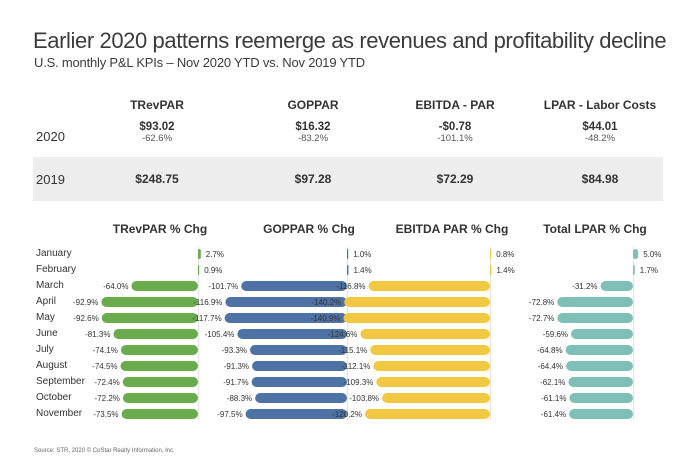 This screenshot has height=462, width=696. I want to click on month-label: March, so click(50, 285).